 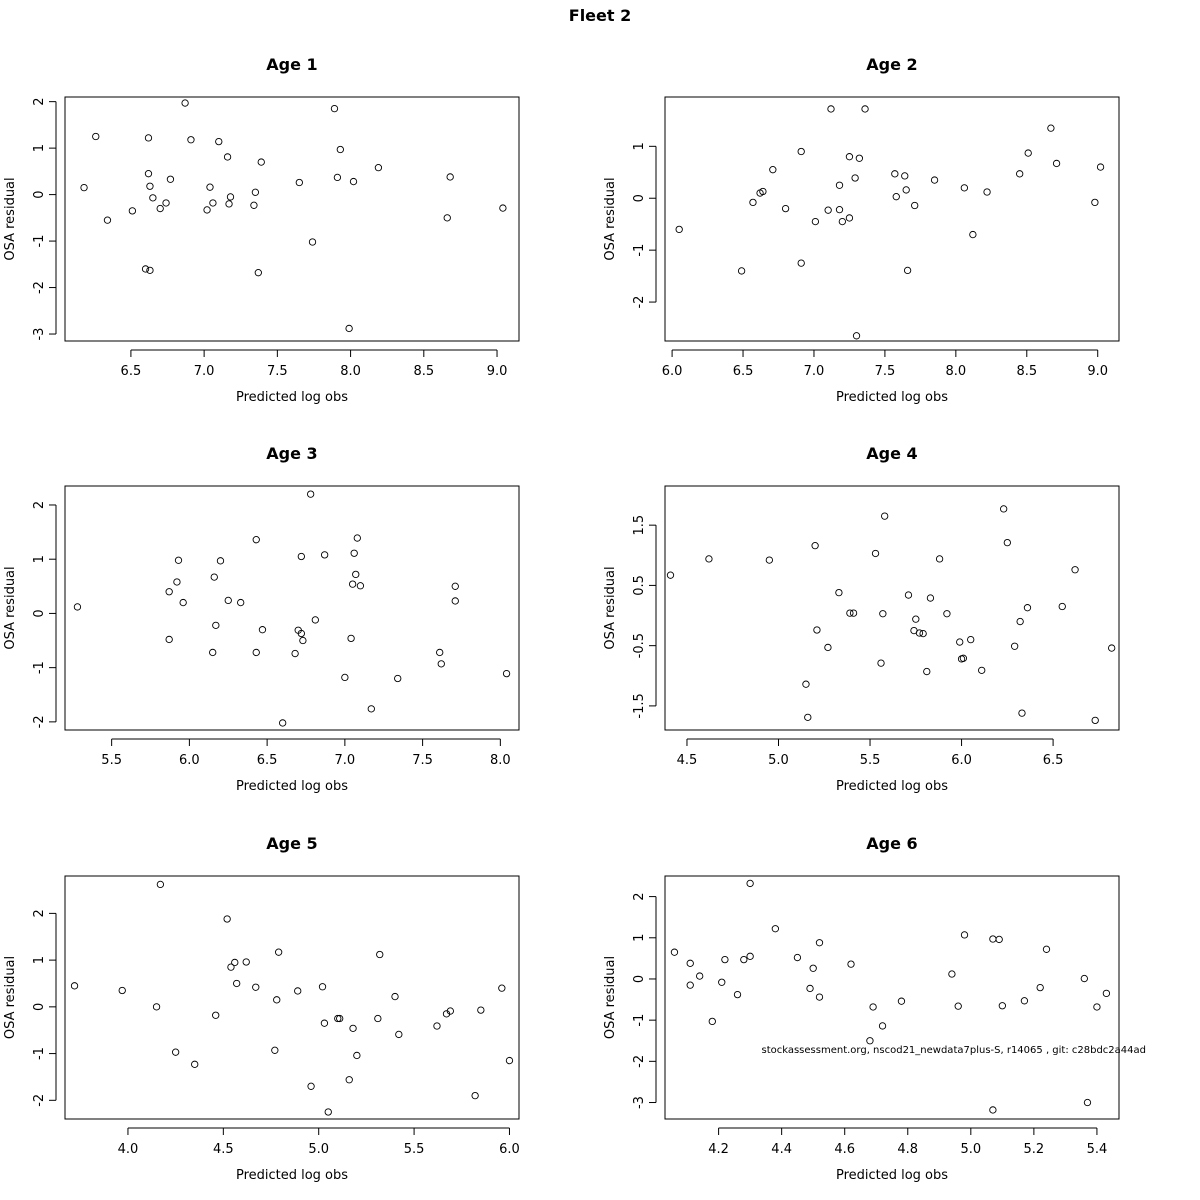 What do you see at coordinates (189, 760) in the screenshot?
I see `x-tick-label: 6.0` at bounding box center [189, 760].